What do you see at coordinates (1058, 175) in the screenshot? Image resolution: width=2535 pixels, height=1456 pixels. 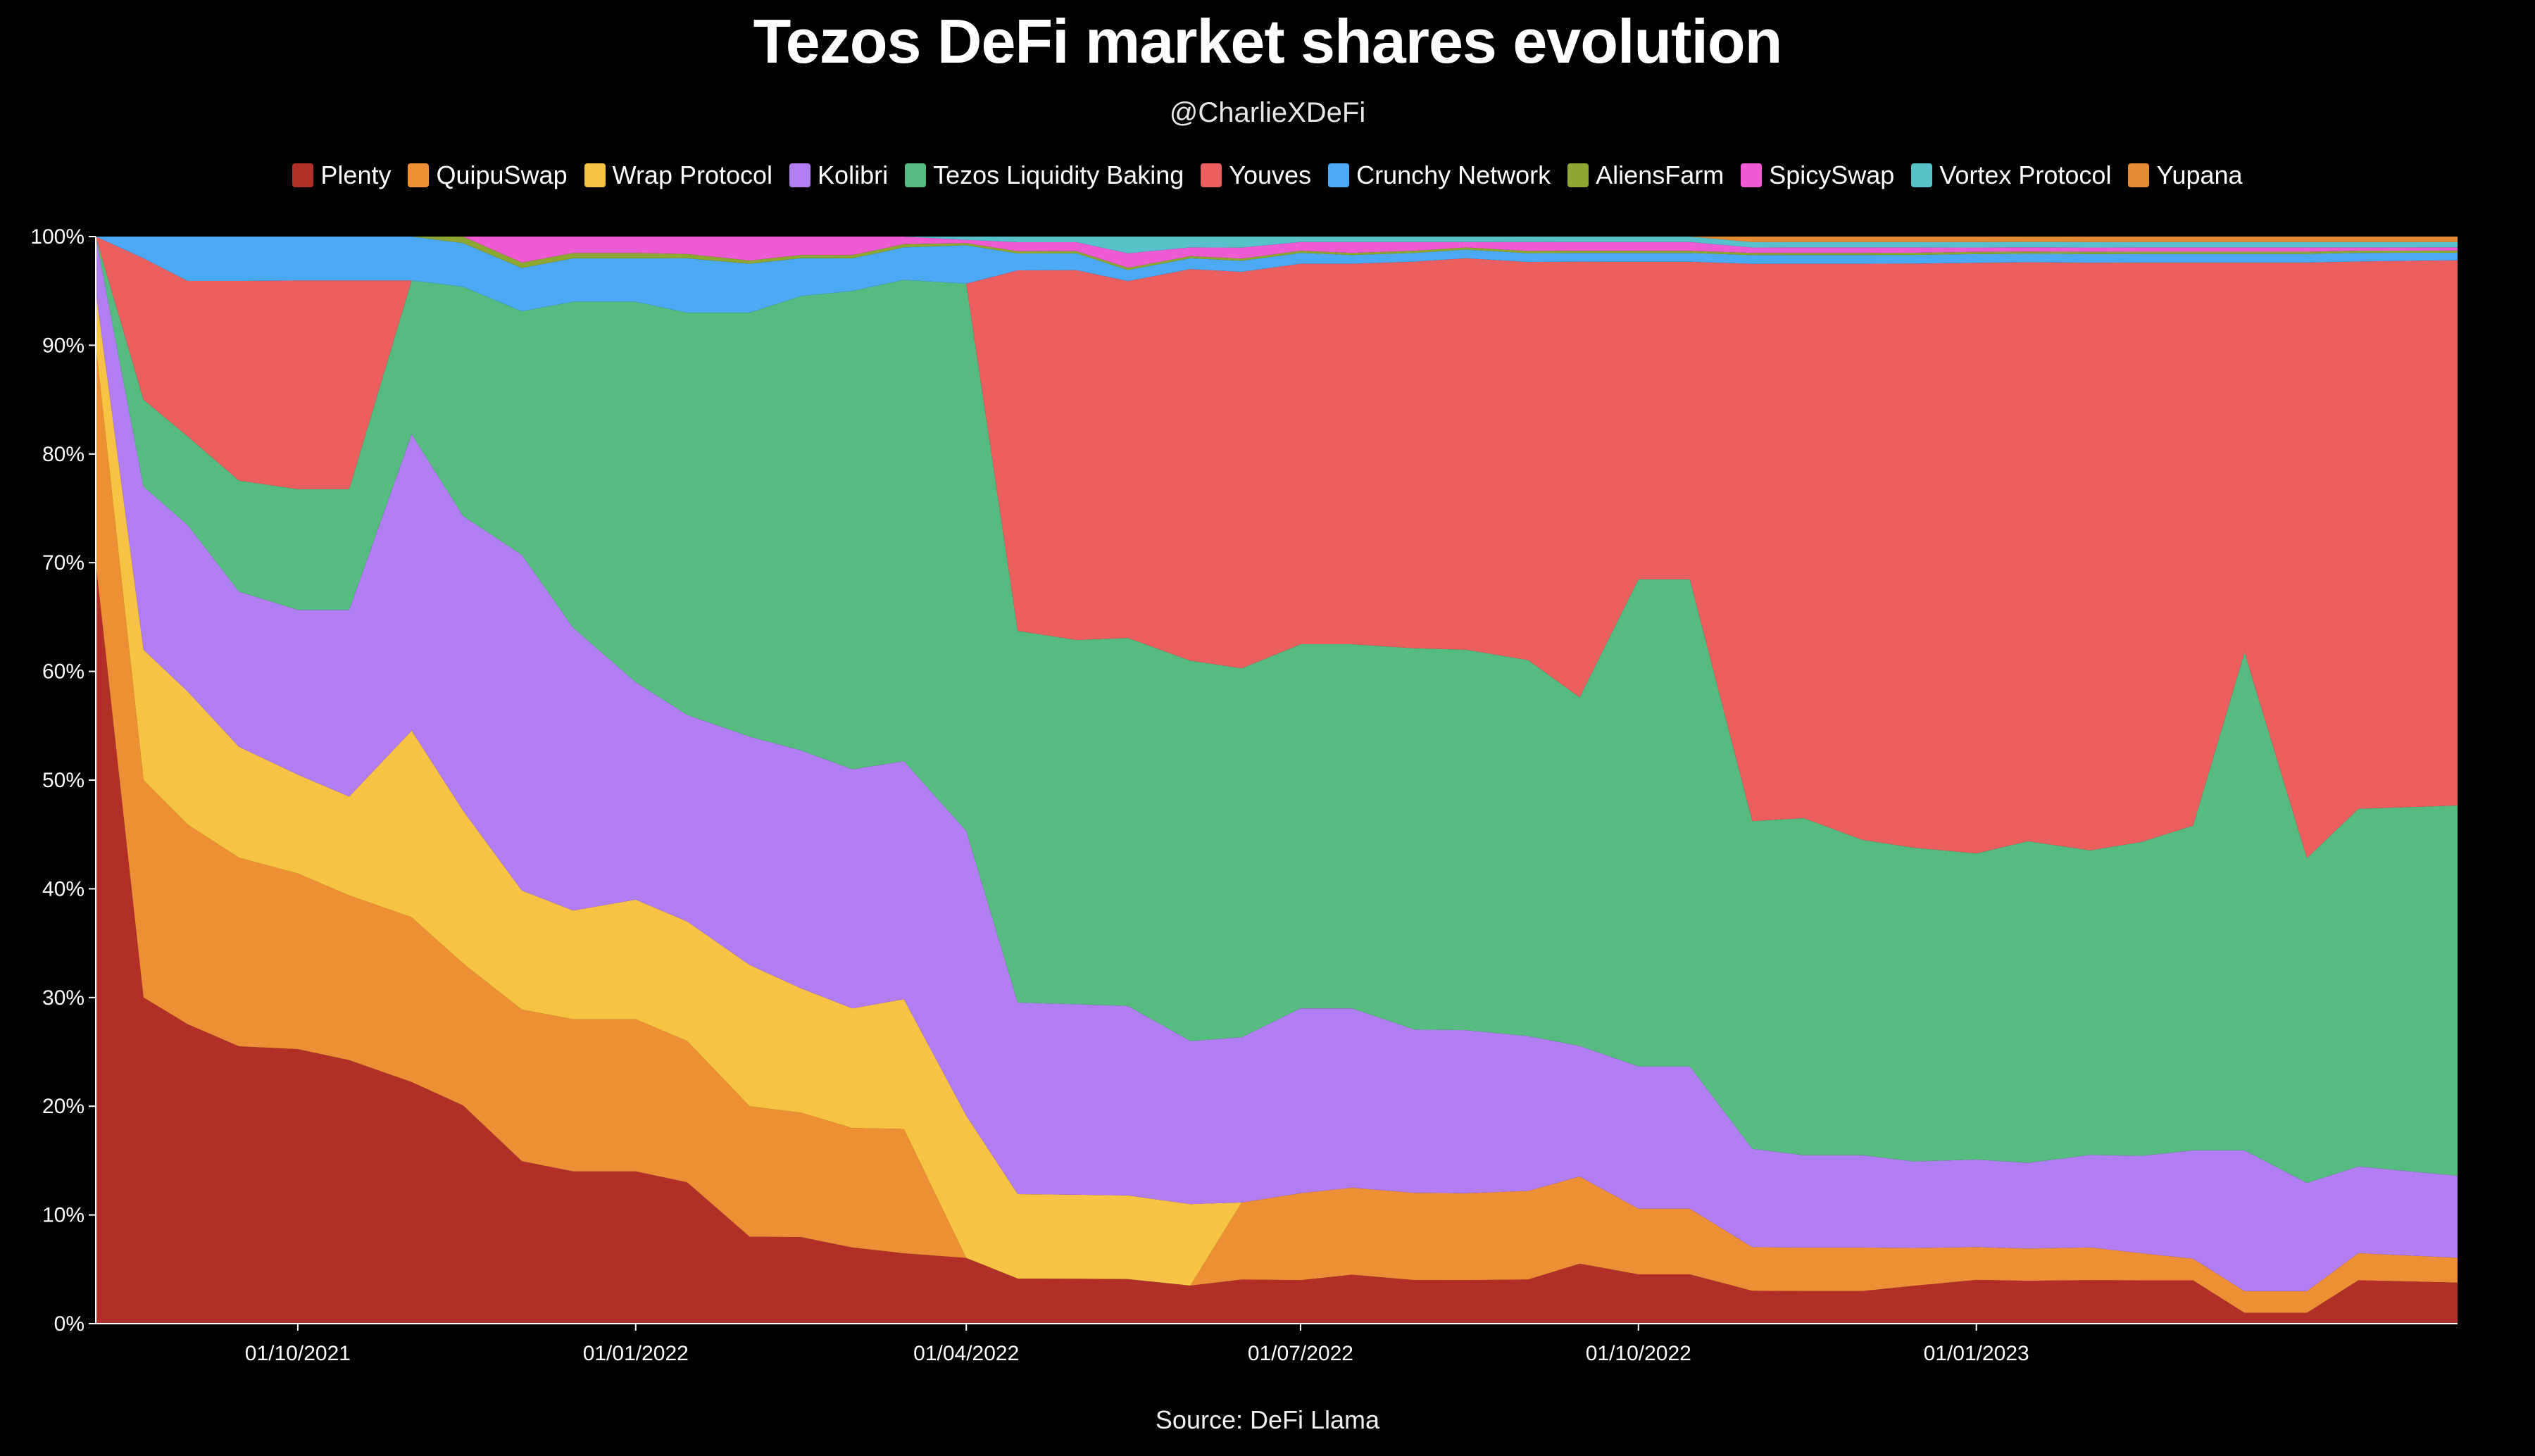 I see `legend-label: Tezos Liquidity Baking` at bounding box center [1058, 175].